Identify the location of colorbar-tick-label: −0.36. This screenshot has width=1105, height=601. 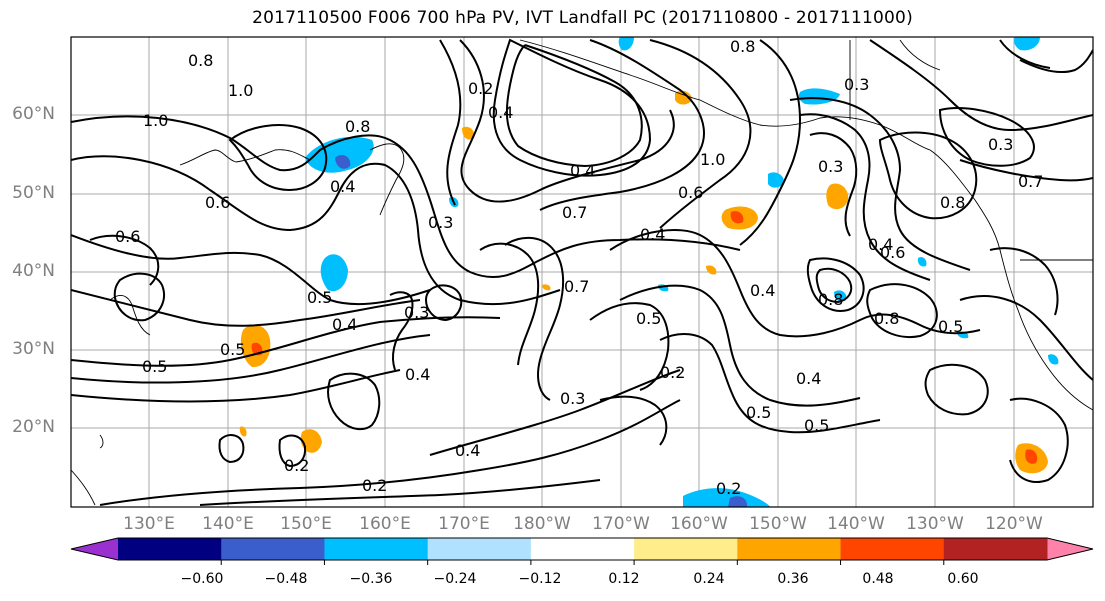
(371, 579).